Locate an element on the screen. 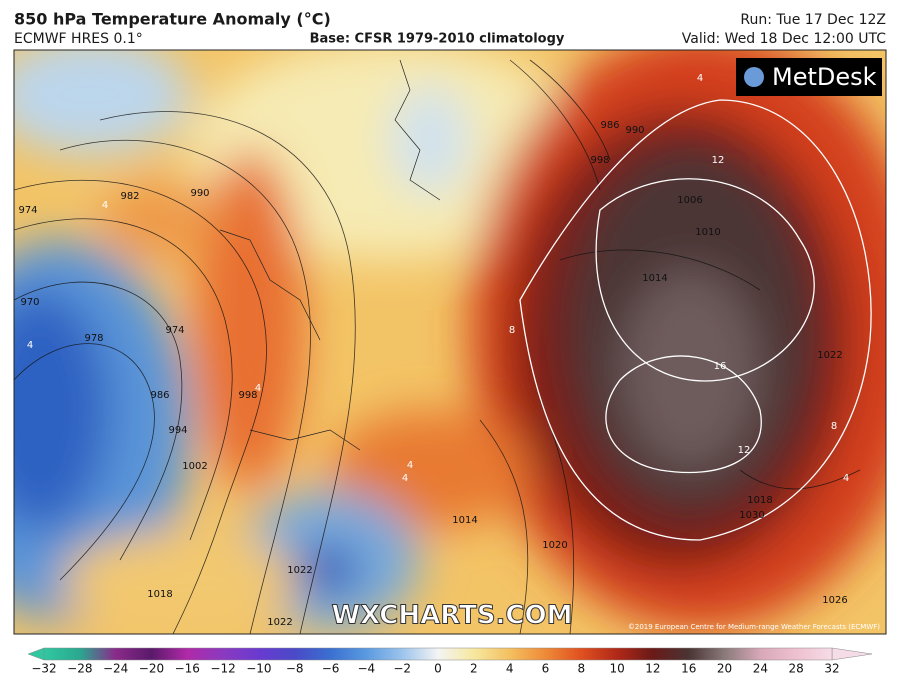 The image size is (900, 693). colorbar-label: −2 is located at coordinates (402, 669).